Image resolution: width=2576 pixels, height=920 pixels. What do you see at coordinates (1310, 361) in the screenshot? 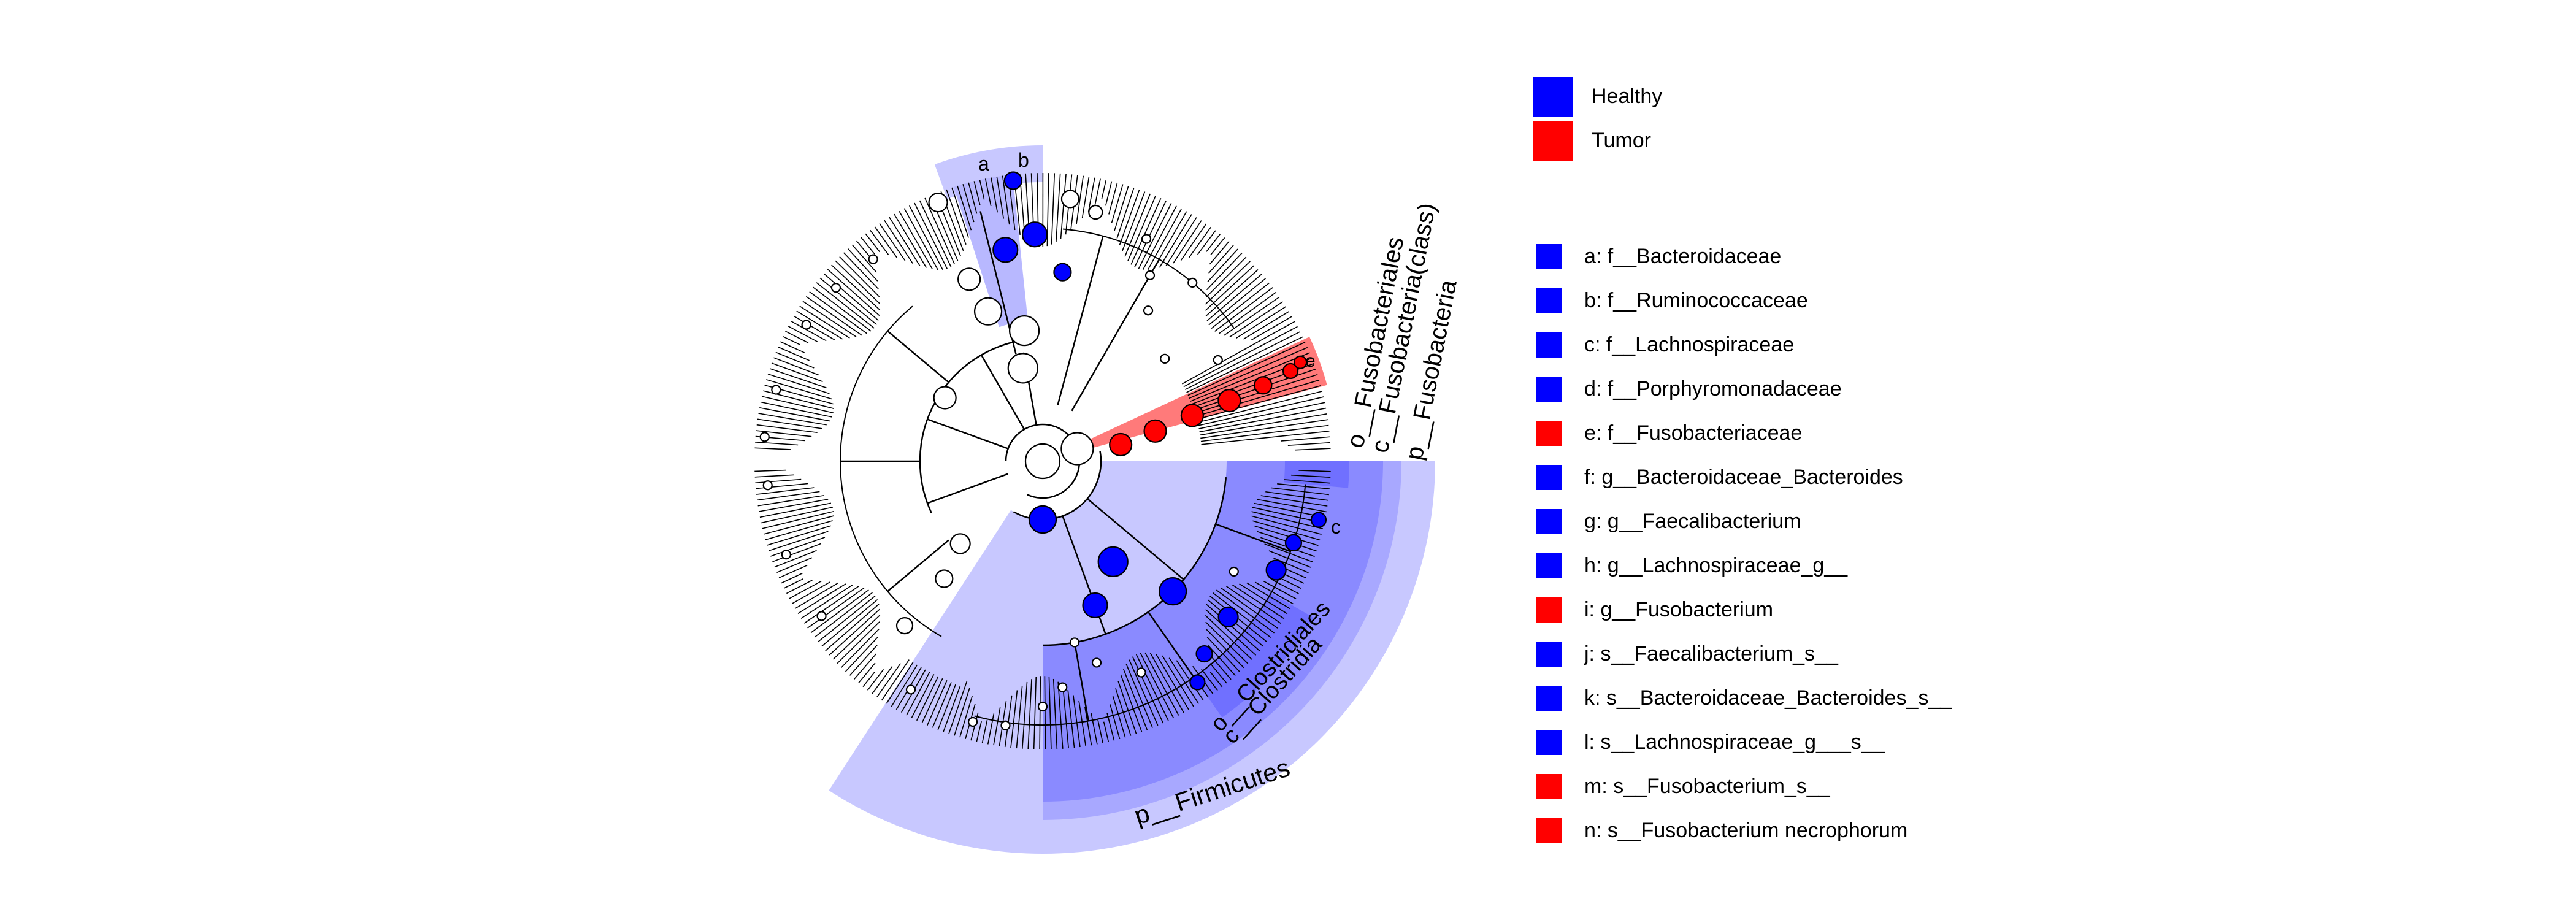
I see `letter-e: e` at bounding box center [1310, 361].